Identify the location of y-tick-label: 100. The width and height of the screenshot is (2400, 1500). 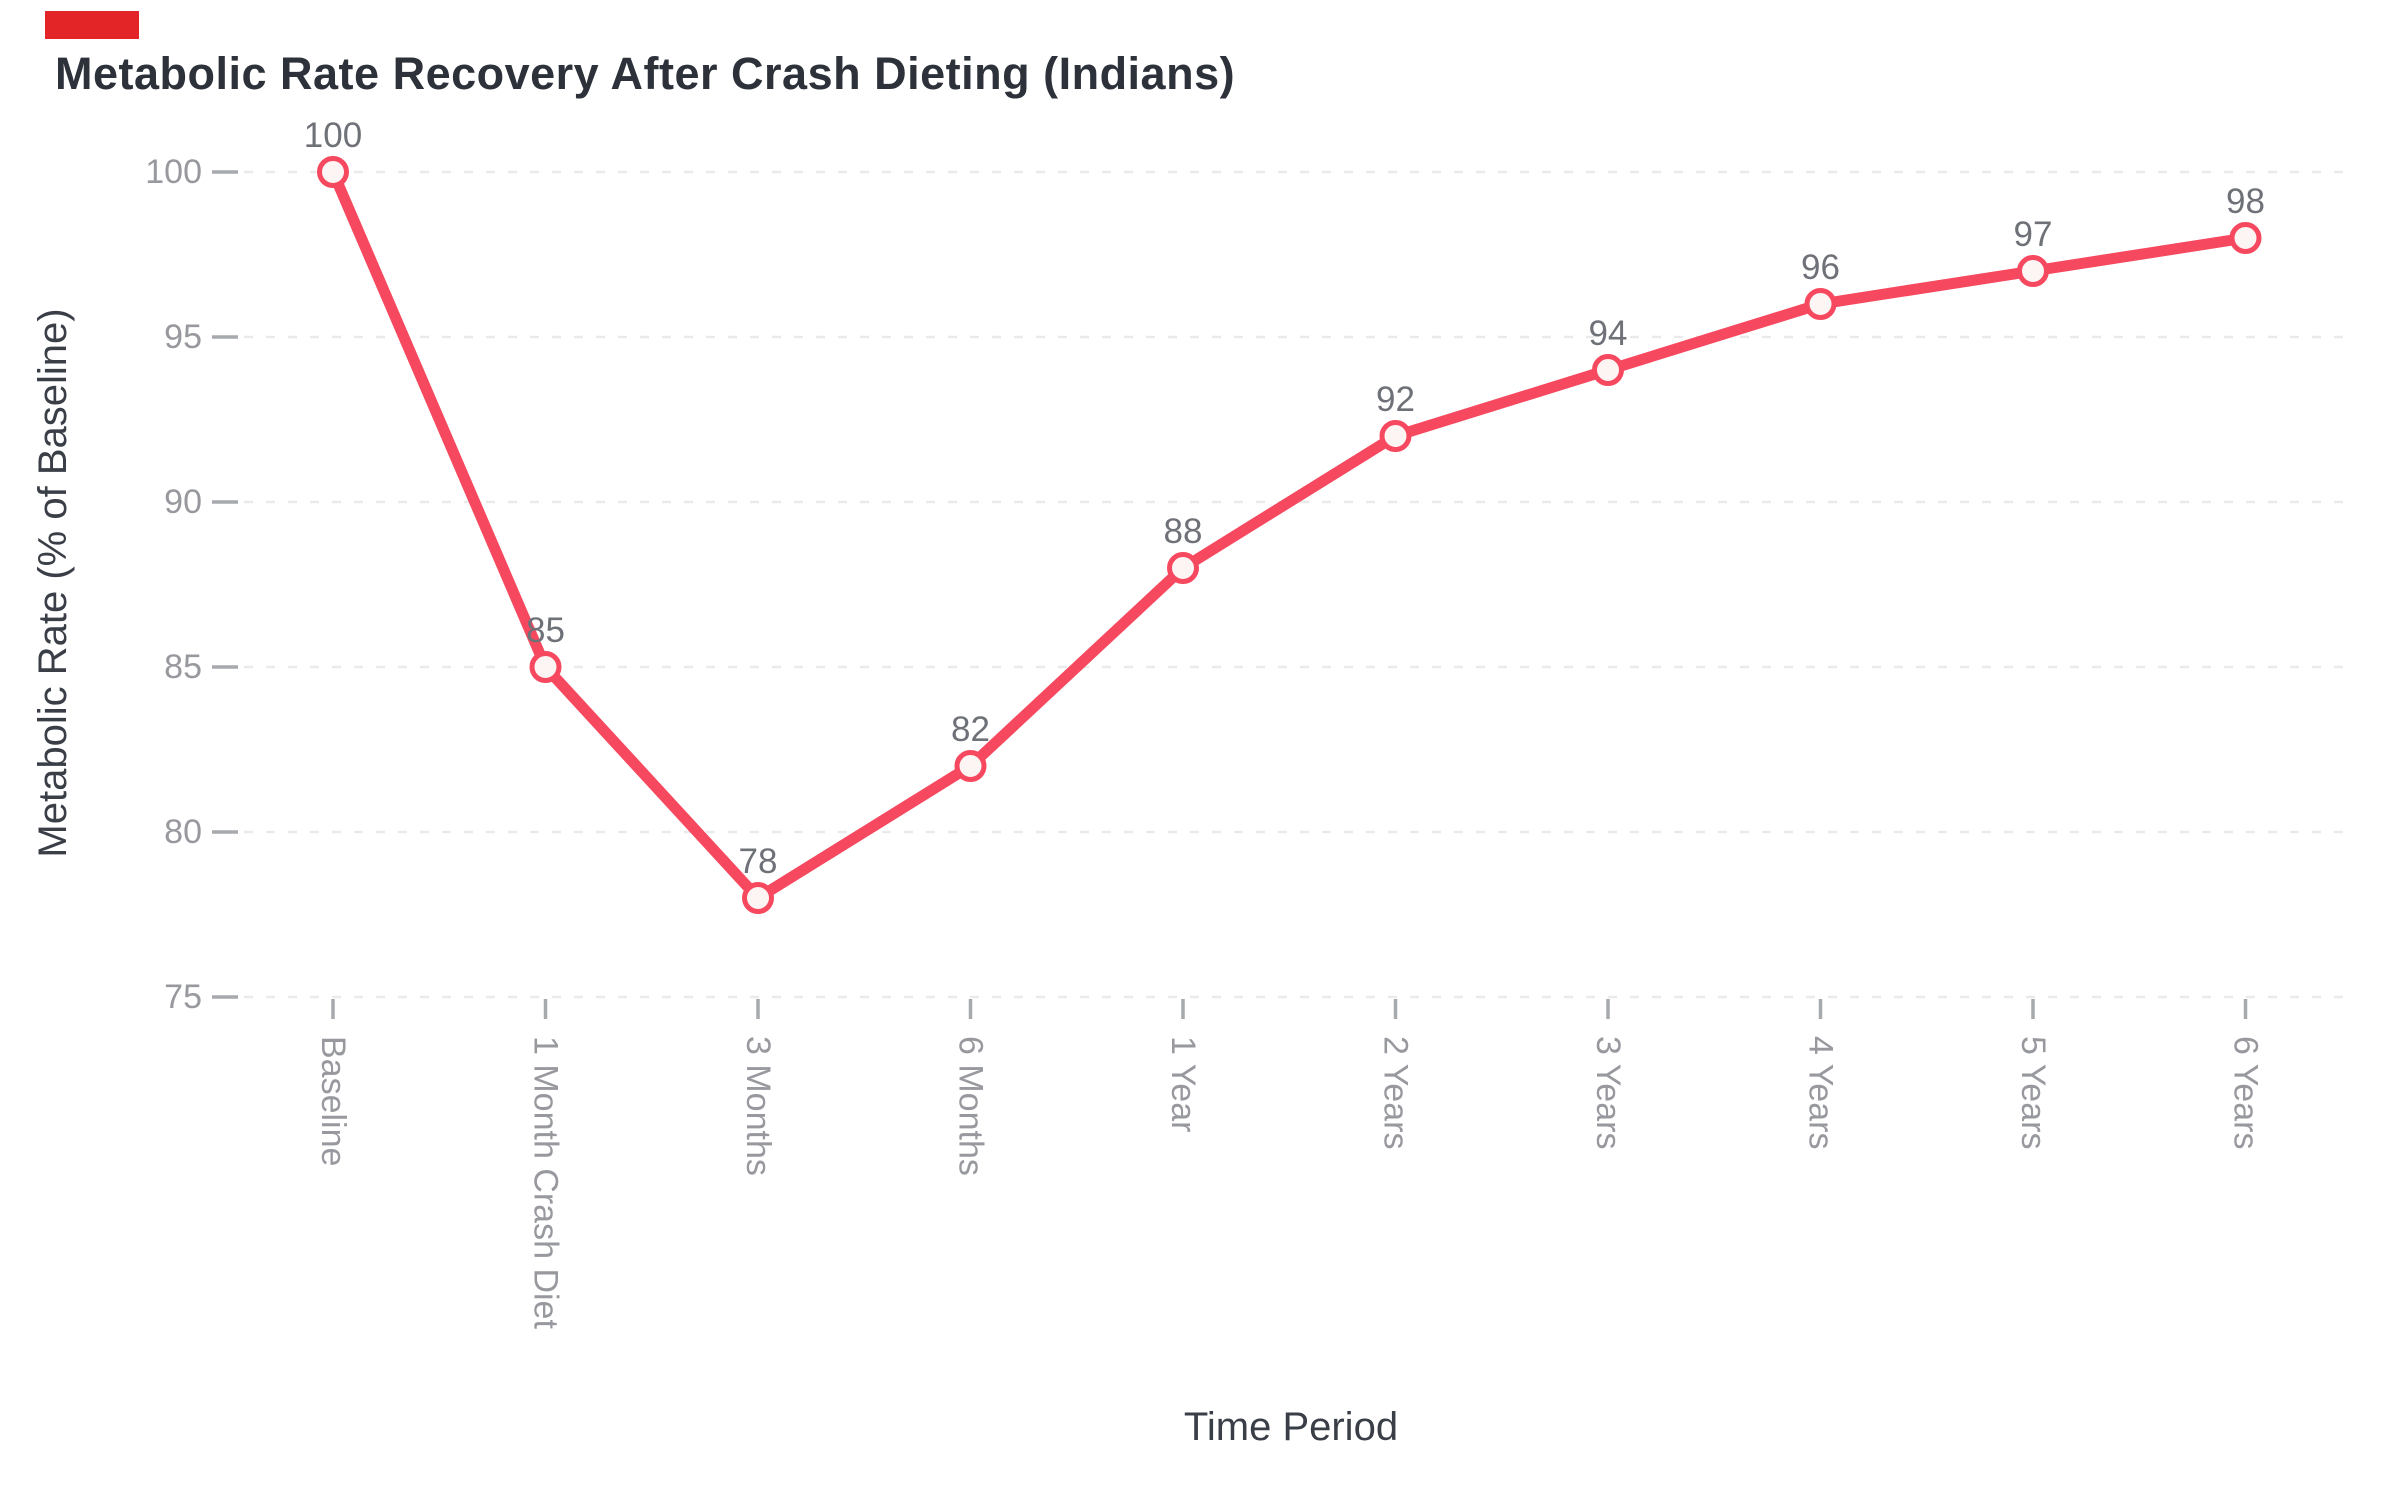
(173, 172).